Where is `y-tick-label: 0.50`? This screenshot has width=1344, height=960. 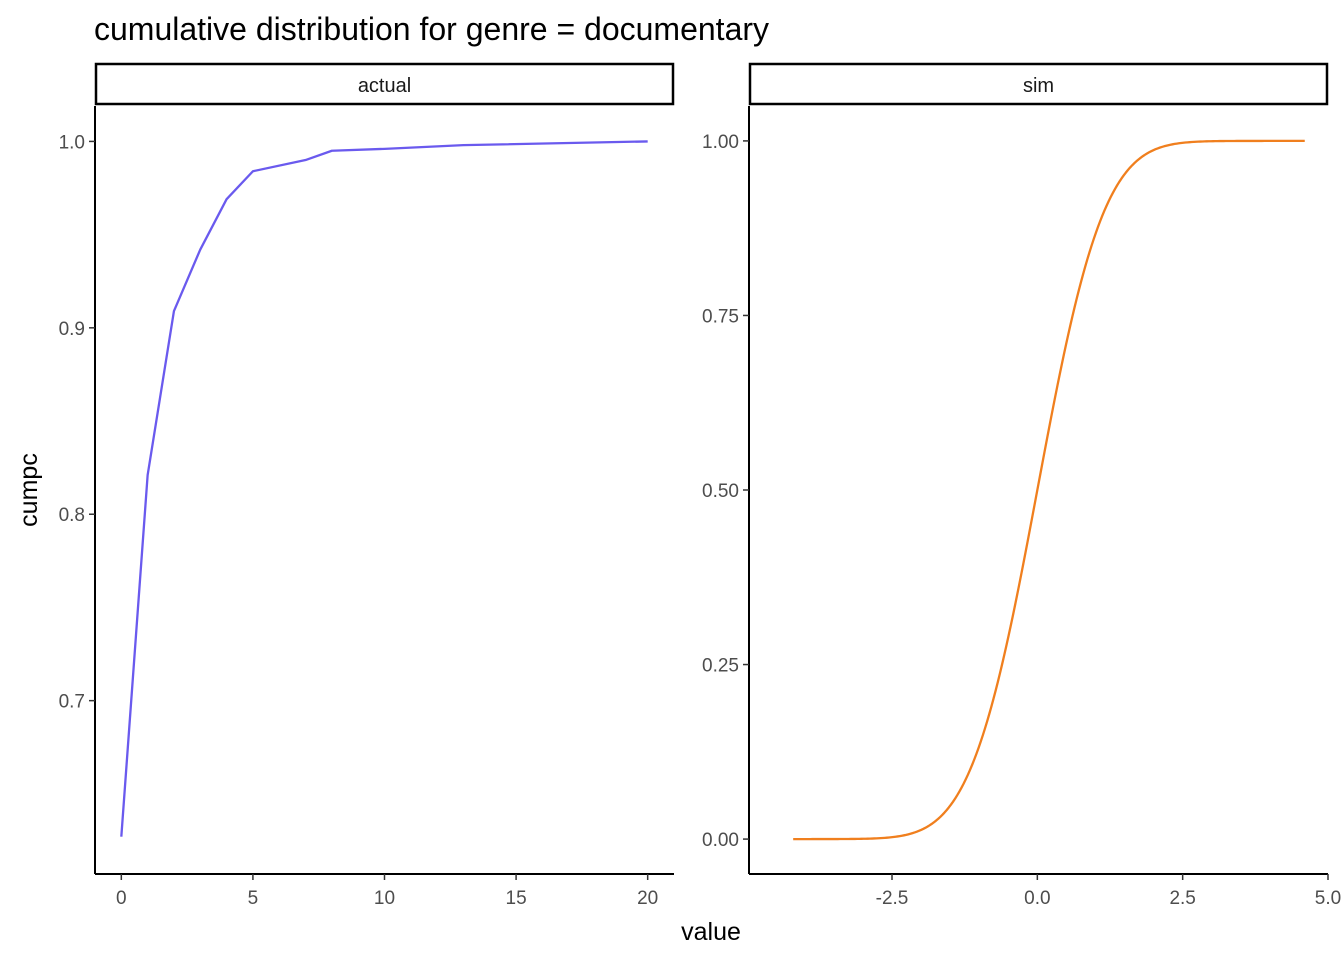 y-tick-label: 0.50 is located at coordinates (720, 491).